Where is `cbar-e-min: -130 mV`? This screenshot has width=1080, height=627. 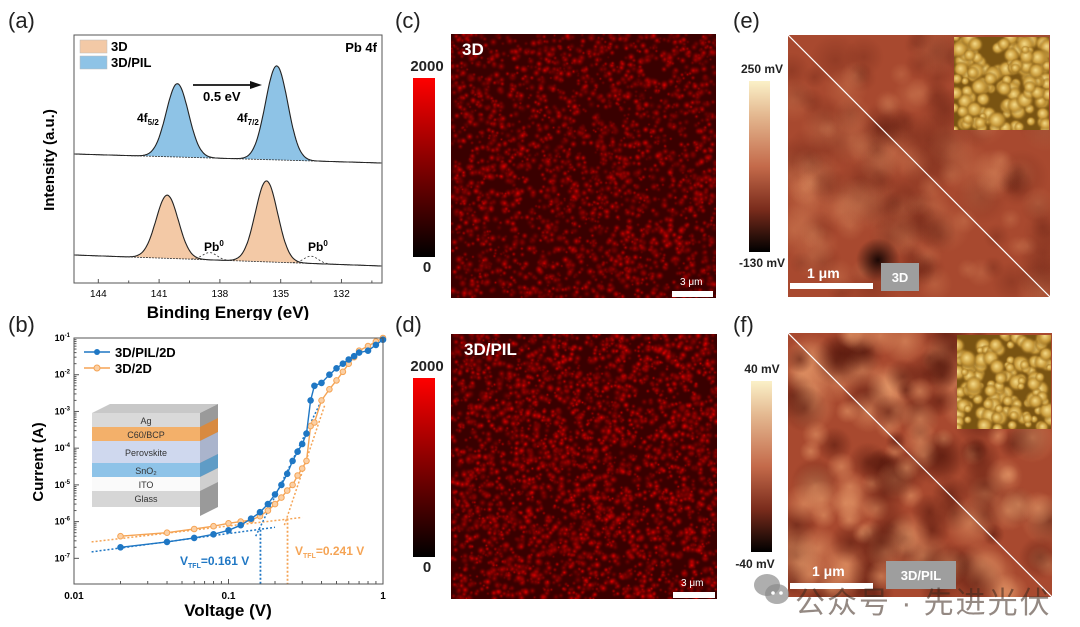 cbar-e-min: -130 mV is located at coordinates (762, 263).